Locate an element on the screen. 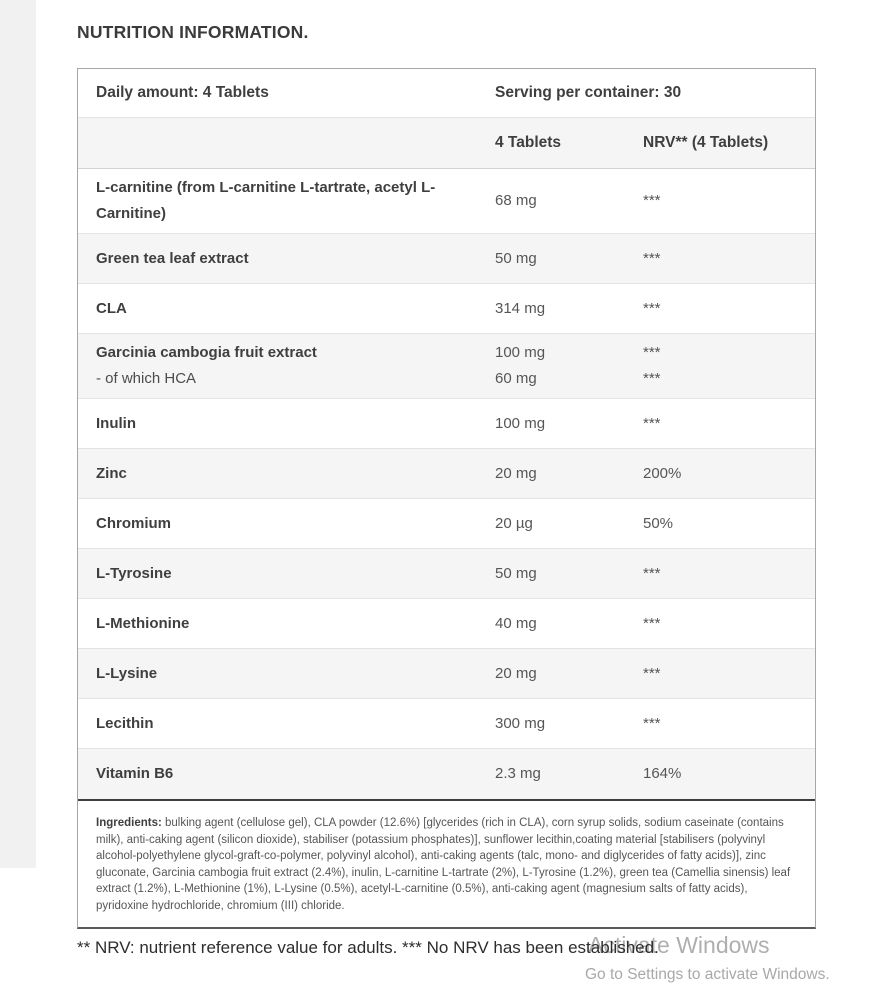  nutrient-amount: 2.3 mg is located at coordinates (518, 773).